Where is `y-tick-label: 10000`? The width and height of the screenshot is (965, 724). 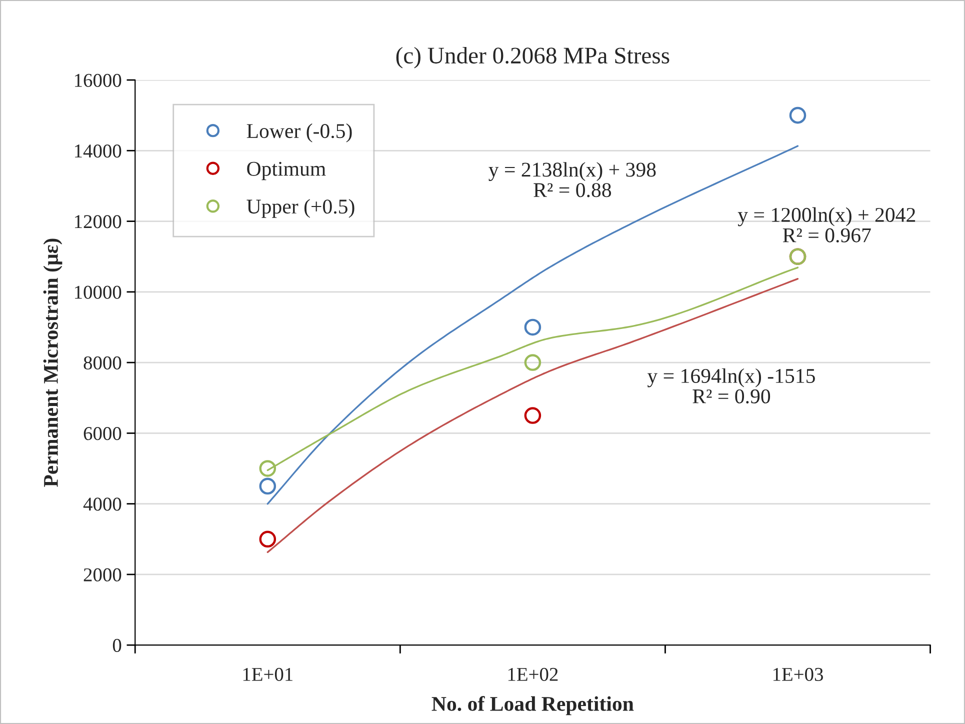 y-tick-label: 10000 is located at coordinates (98, 292).